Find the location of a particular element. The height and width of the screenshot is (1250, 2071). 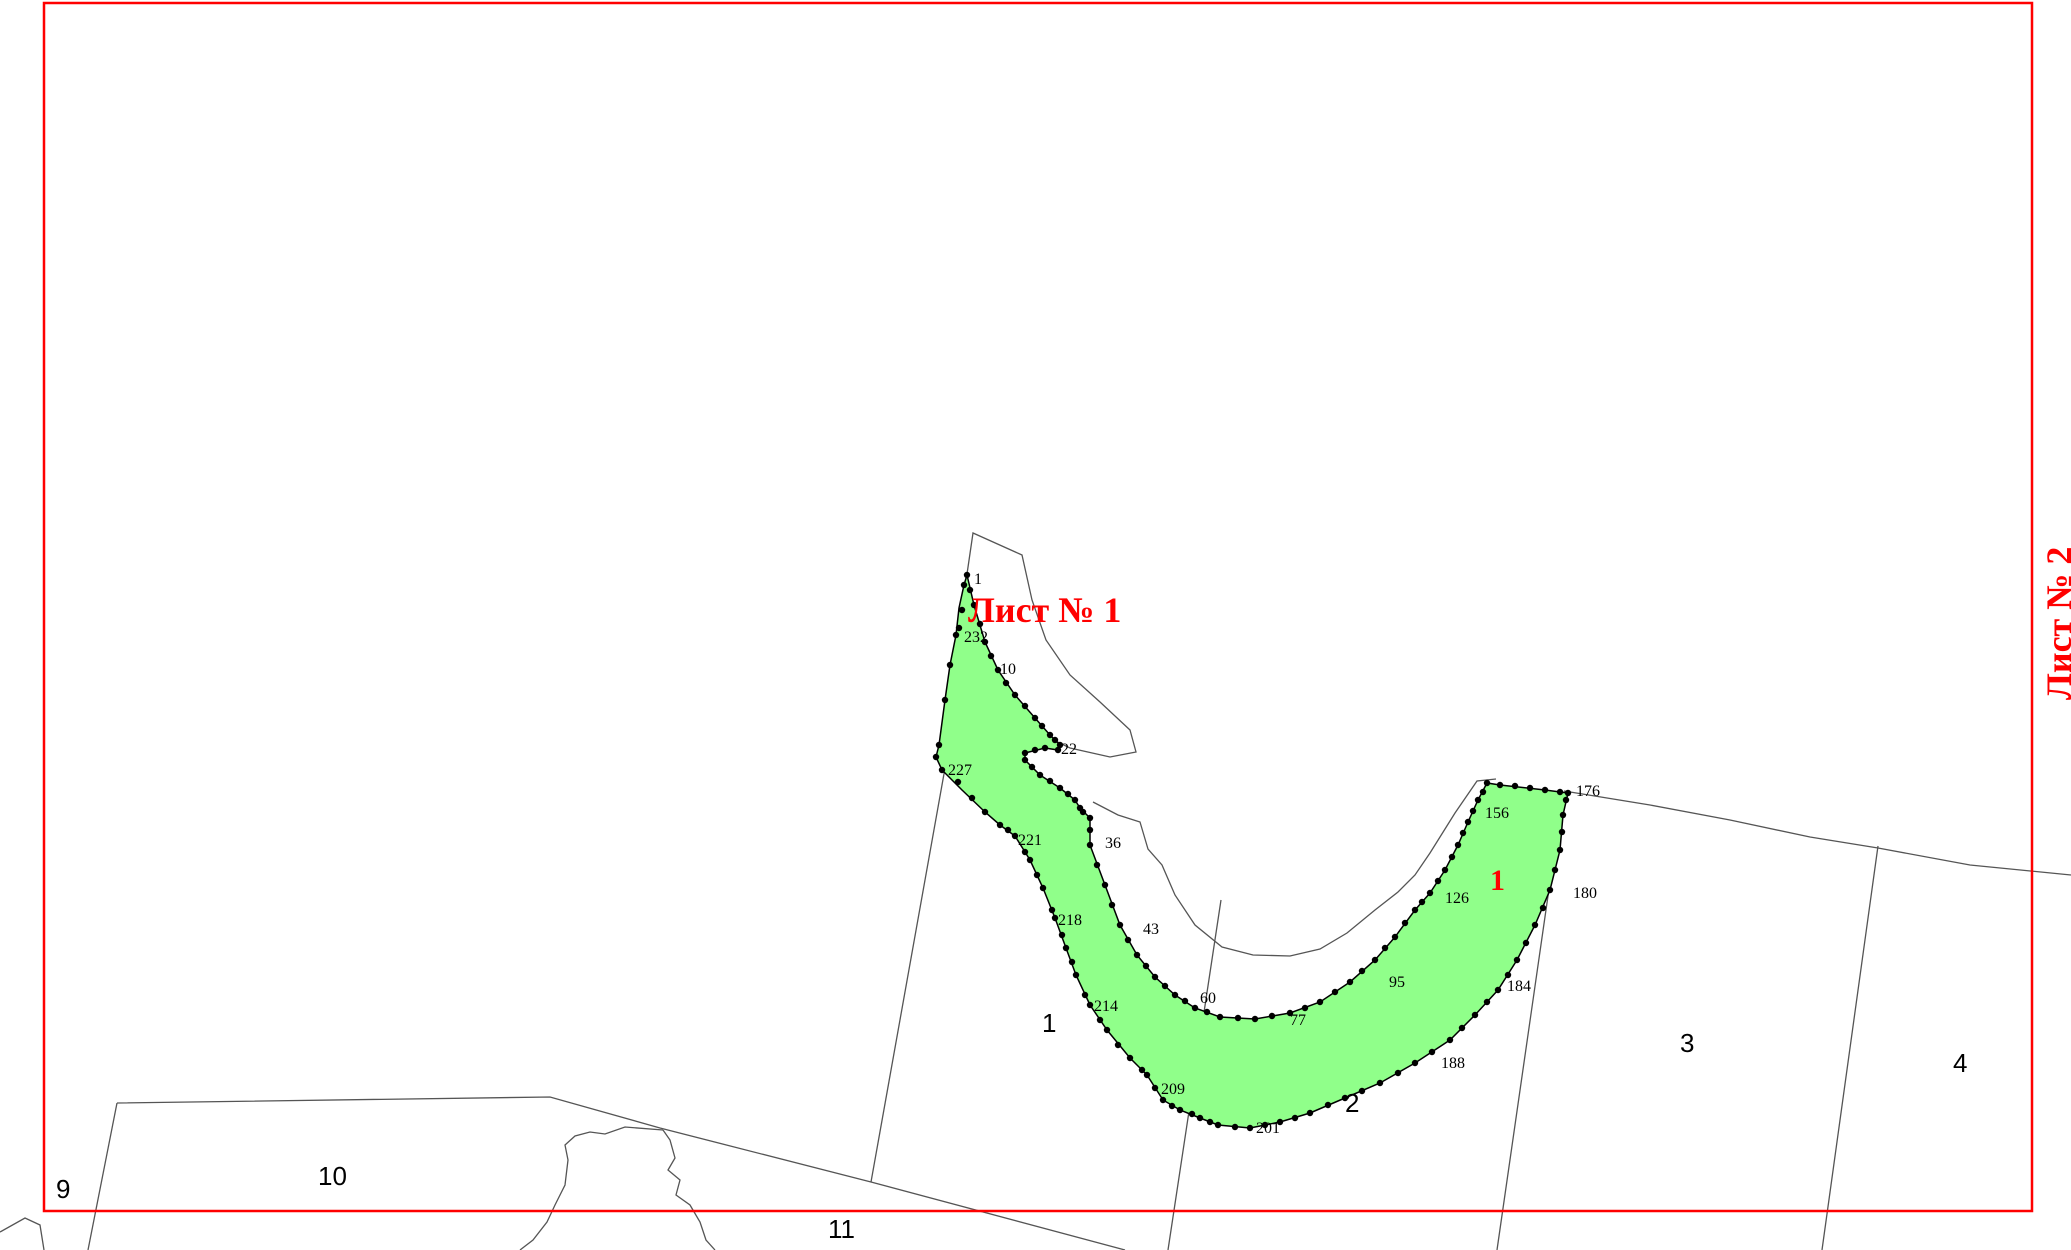

parcel-1-west-line is located at coordinates (909, 969).